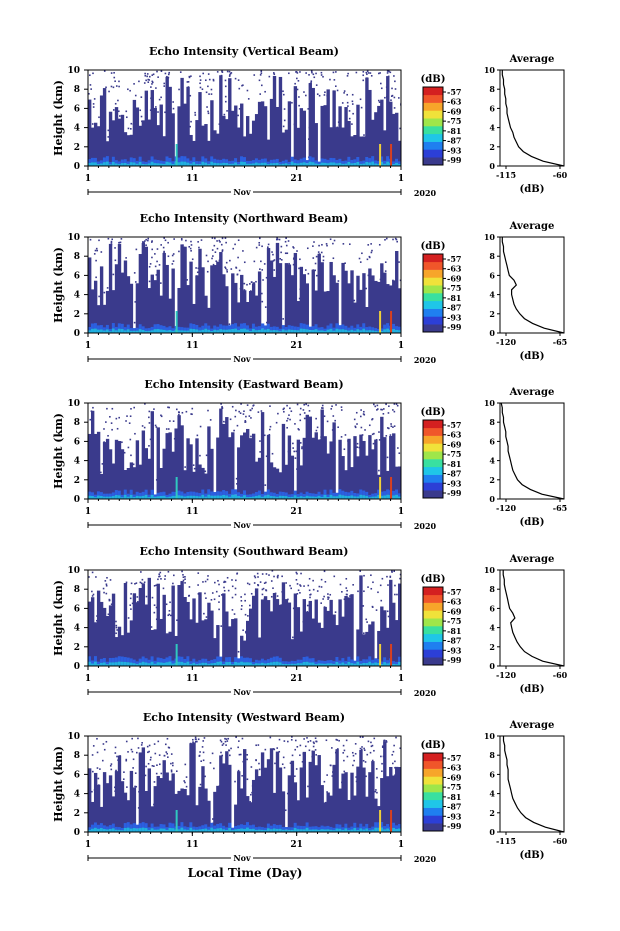 The height and width of the screenshot is (931, 620). Describe the element at coordinates (441, 453) in the screenshot. I see `colorbar: (dB)-57-63-69-75-81-87-93-99` at that location.